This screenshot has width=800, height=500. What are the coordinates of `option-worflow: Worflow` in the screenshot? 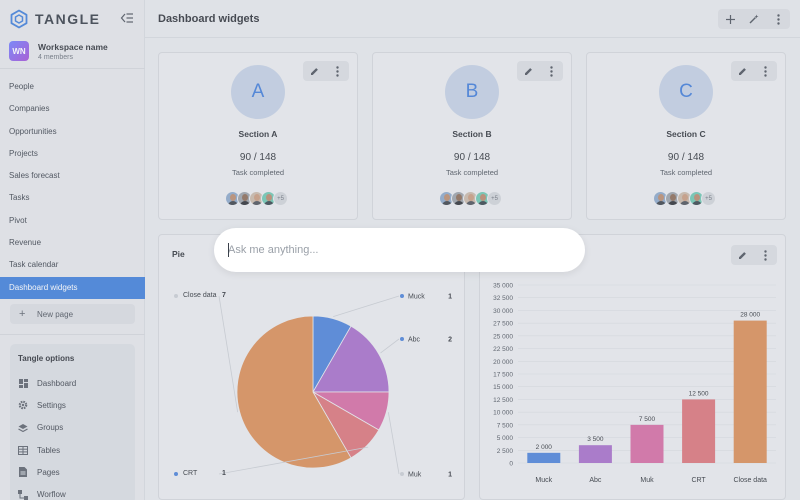 It's located at (47, 491).